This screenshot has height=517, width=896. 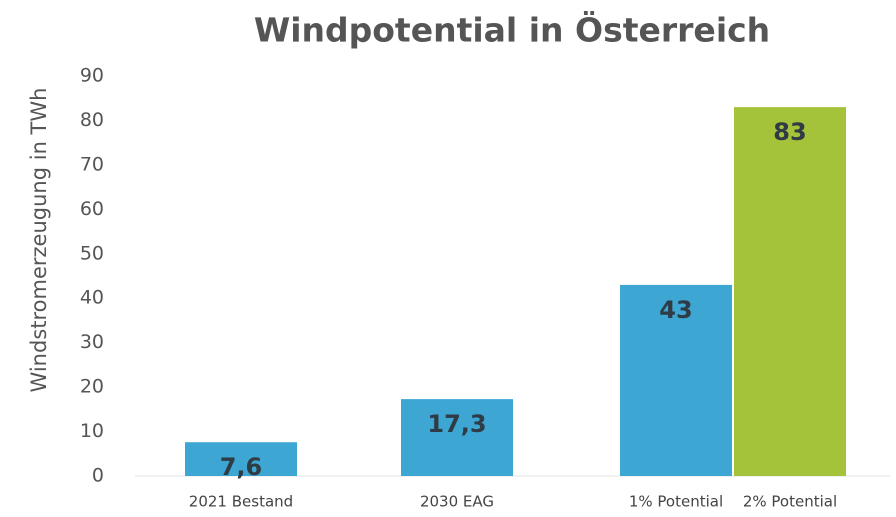 I want to click on y-tick-label: 60, so click(x=92, y=209).